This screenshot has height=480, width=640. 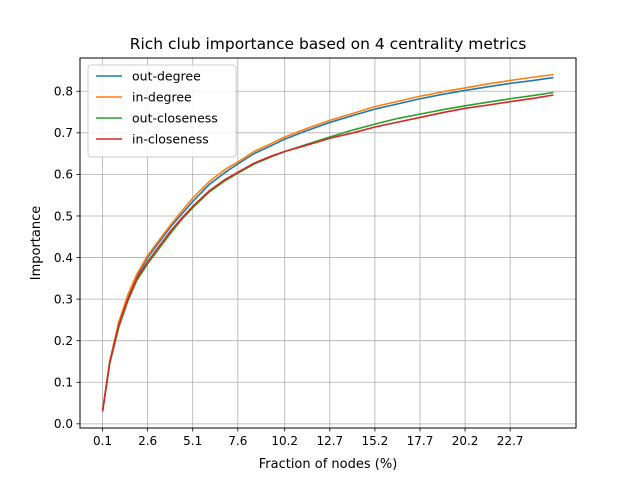 I want to click on y-tick-label: 0.2, so click(x=63, y=341).